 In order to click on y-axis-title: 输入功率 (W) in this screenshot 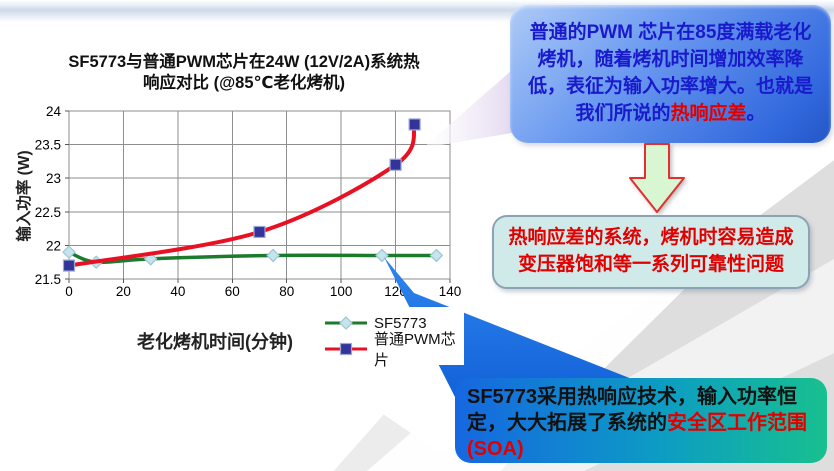, I will do `click(23, 195)`.